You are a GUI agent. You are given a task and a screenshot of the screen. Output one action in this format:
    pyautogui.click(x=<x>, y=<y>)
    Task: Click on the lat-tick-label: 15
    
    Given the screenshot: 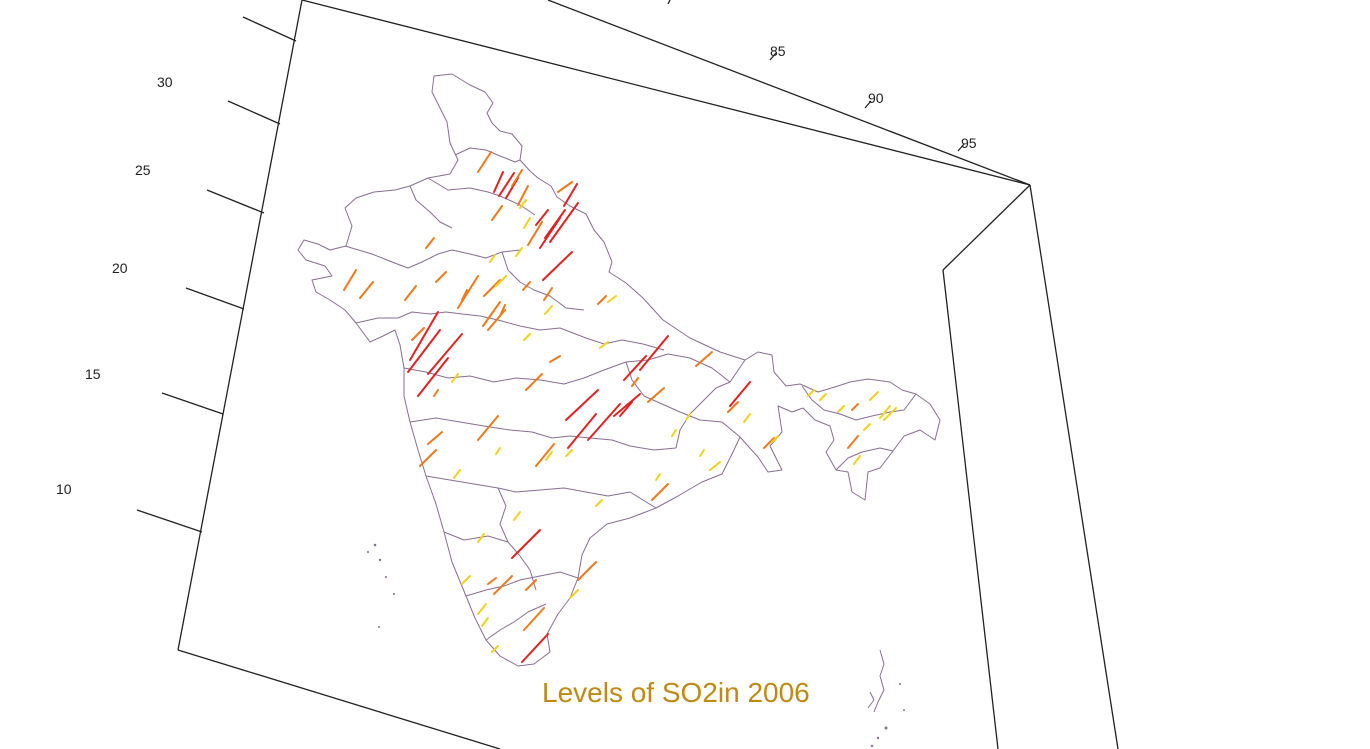 What is the action you would take?
    pyautogui.click(x=93, y=374)
    